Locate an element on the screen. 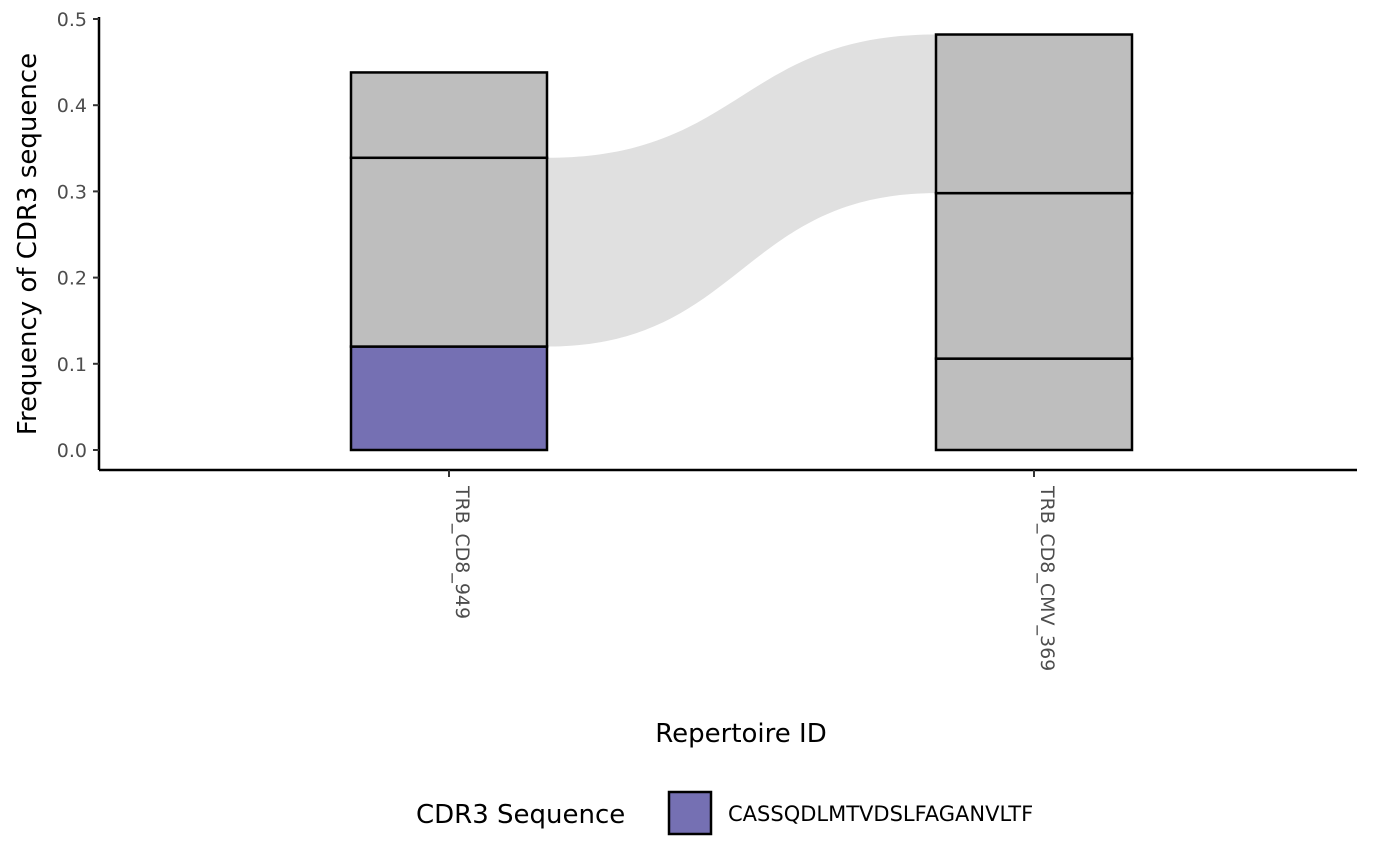  y-tick-label: 0.0 is located at coordinates (72, 451).